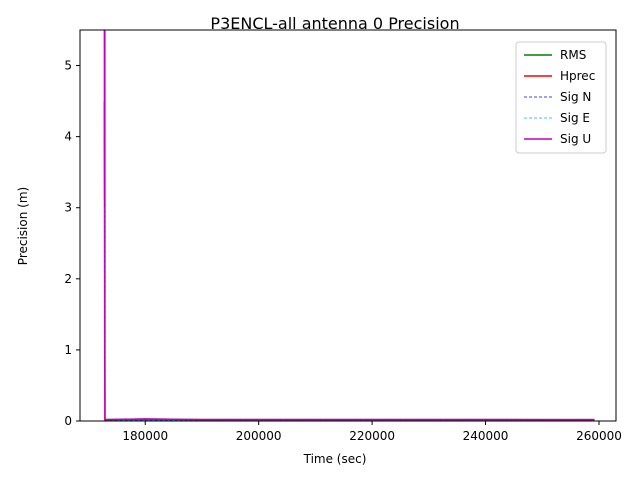 Image resolution: width=640 pixels, height=480 pixels. What do you see at coordinates (334, 23) in the screenshot?
I see `chart-title: P3ENCL-all antenna 0 Precision` at bounding box center [334, 23].